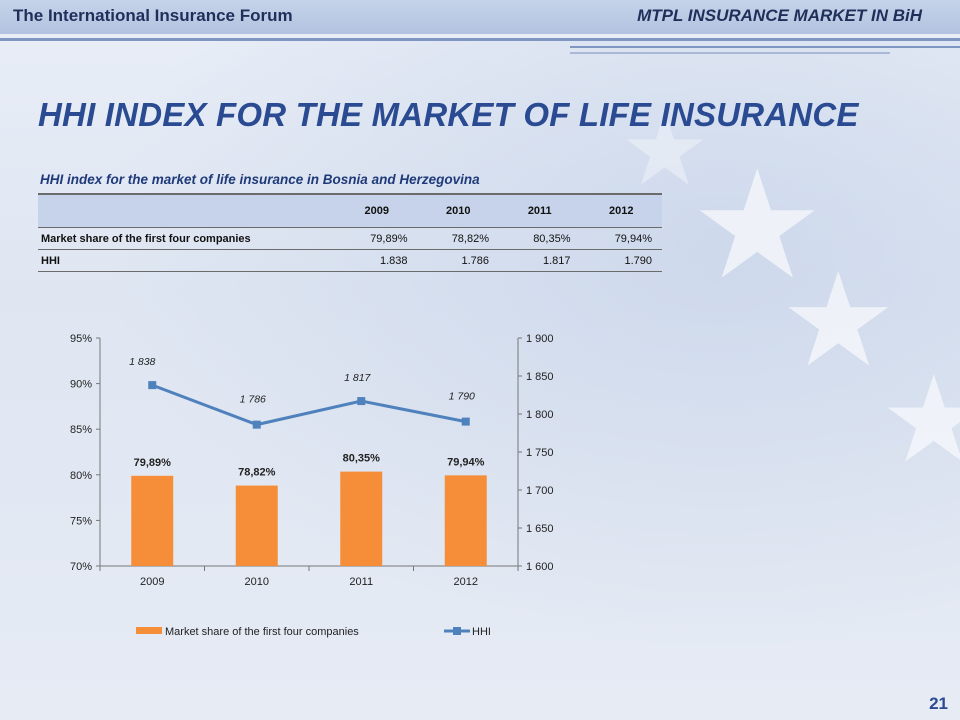  Describe the element at coordinates (152, 582) in the screenshot. I see `x-tick-label: 2009` at that location.